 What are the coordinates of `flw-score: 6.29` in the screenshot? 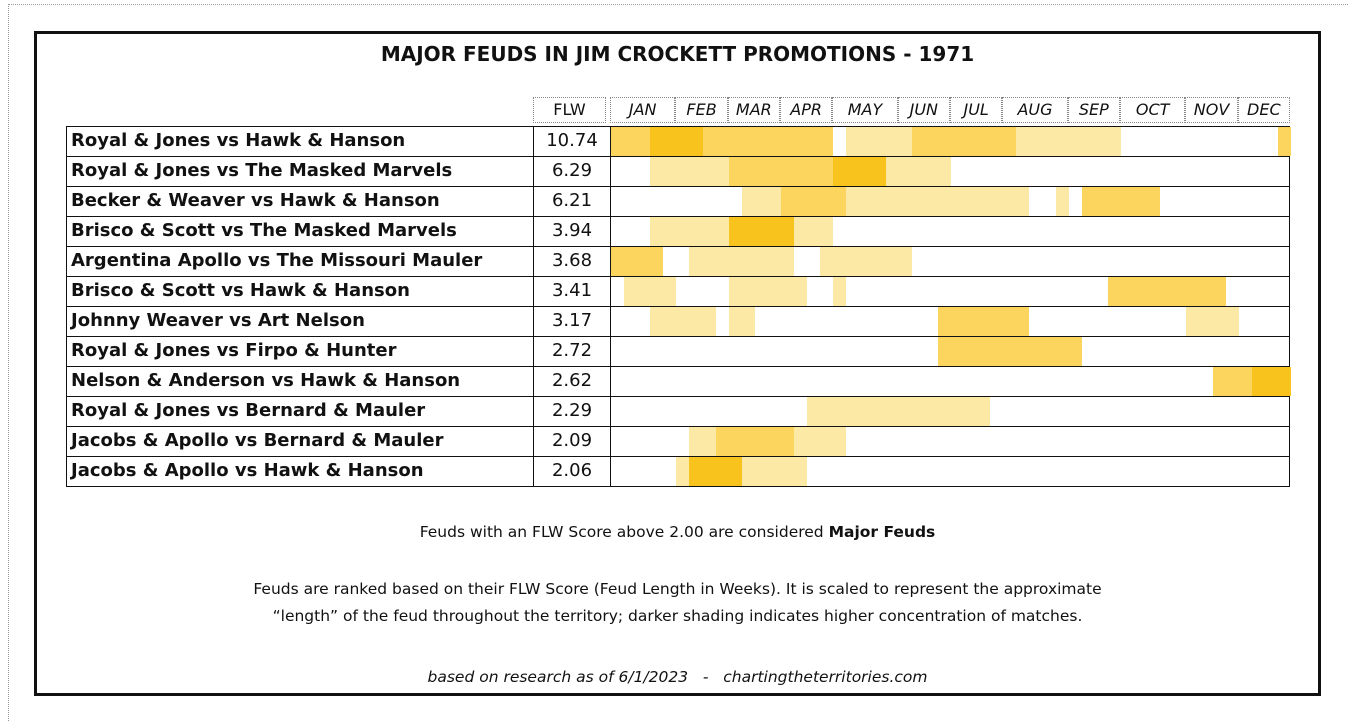 It's located at (572, 171).